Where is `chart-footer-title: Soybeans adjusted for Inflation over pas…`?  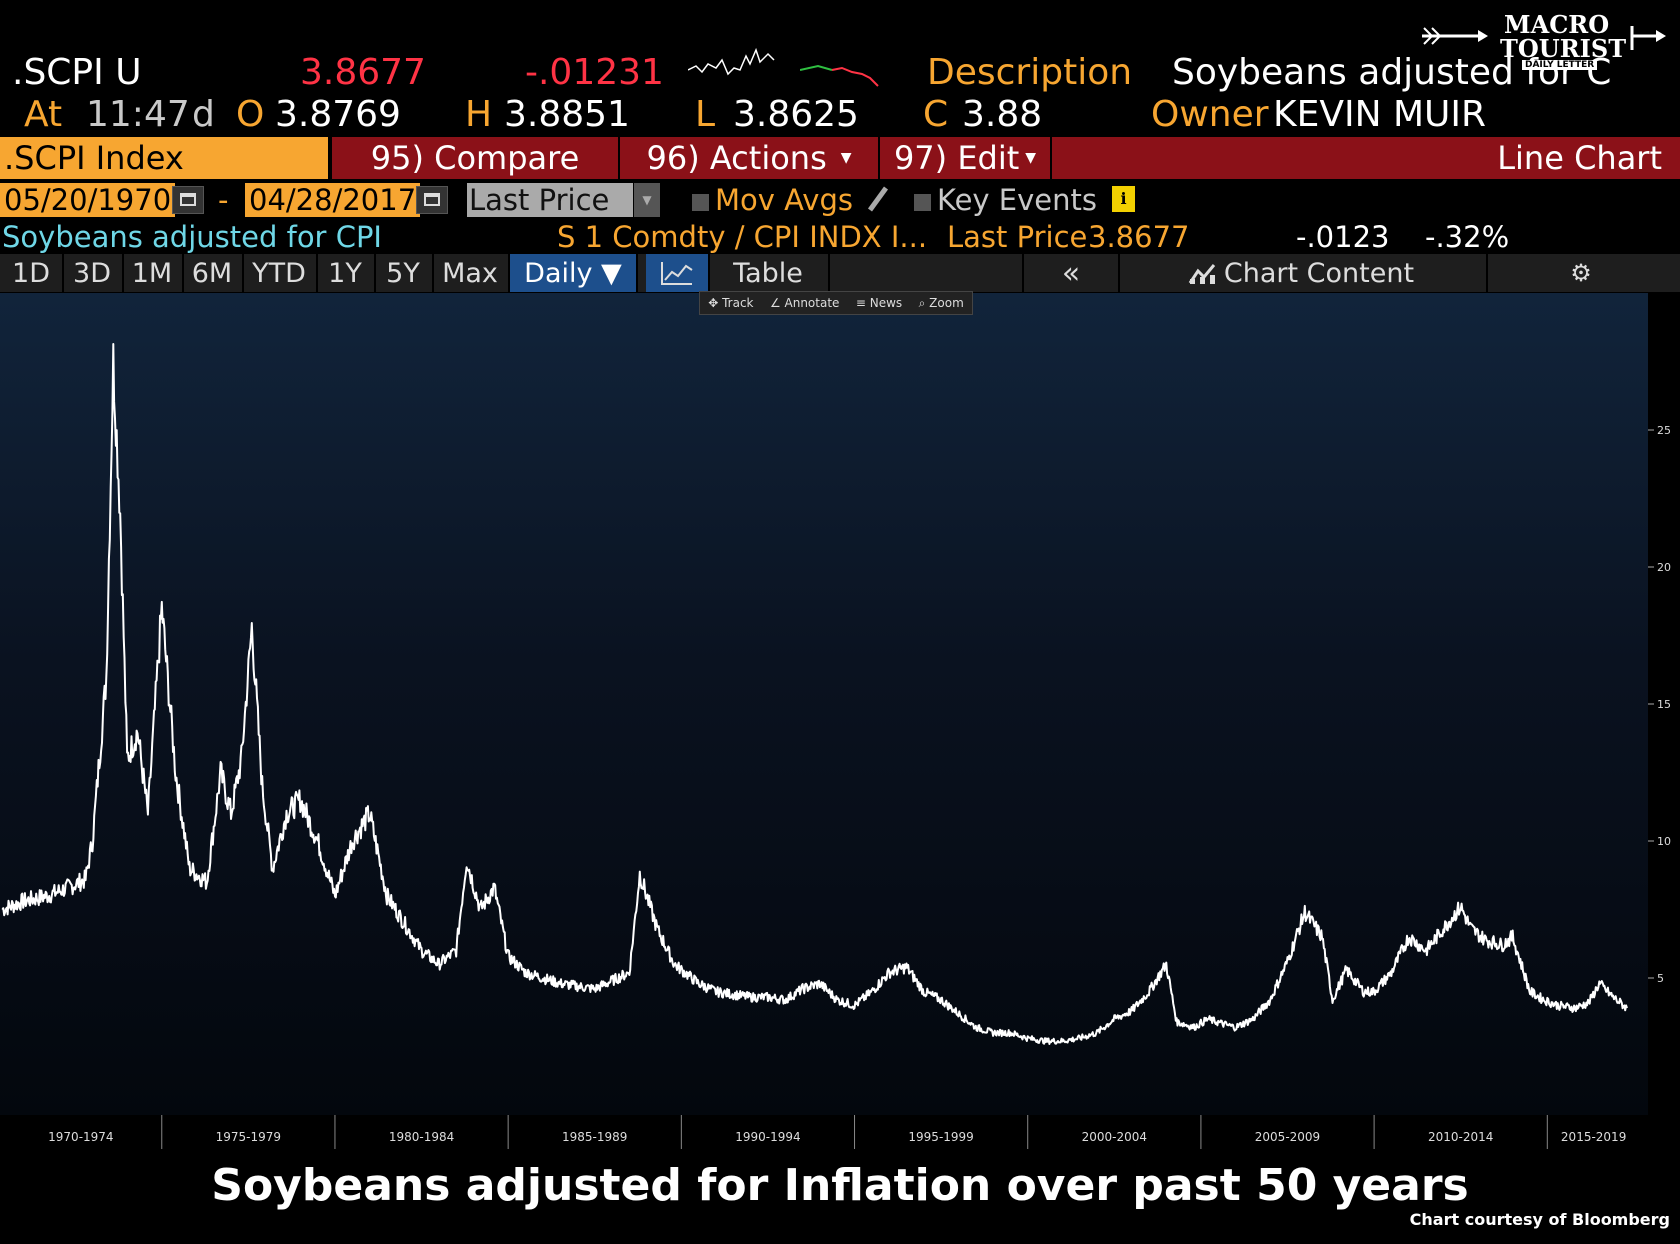
chart-footer-title: Soybeans adjusted for Inflation over pas… is located at coordinates (840, 1185).